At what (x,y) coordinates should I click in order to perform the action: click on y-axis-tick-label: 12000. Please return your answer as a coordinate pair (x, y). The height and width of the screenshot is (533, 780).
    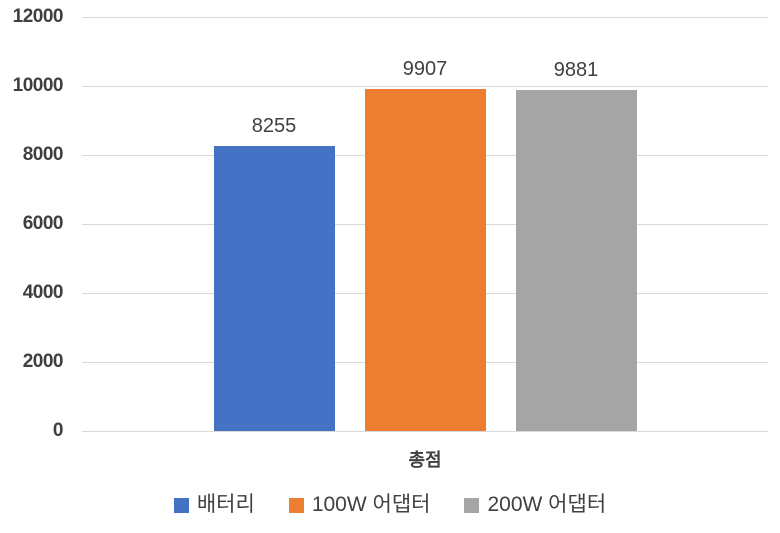
    Looking at the image, I should click on (38, 16).